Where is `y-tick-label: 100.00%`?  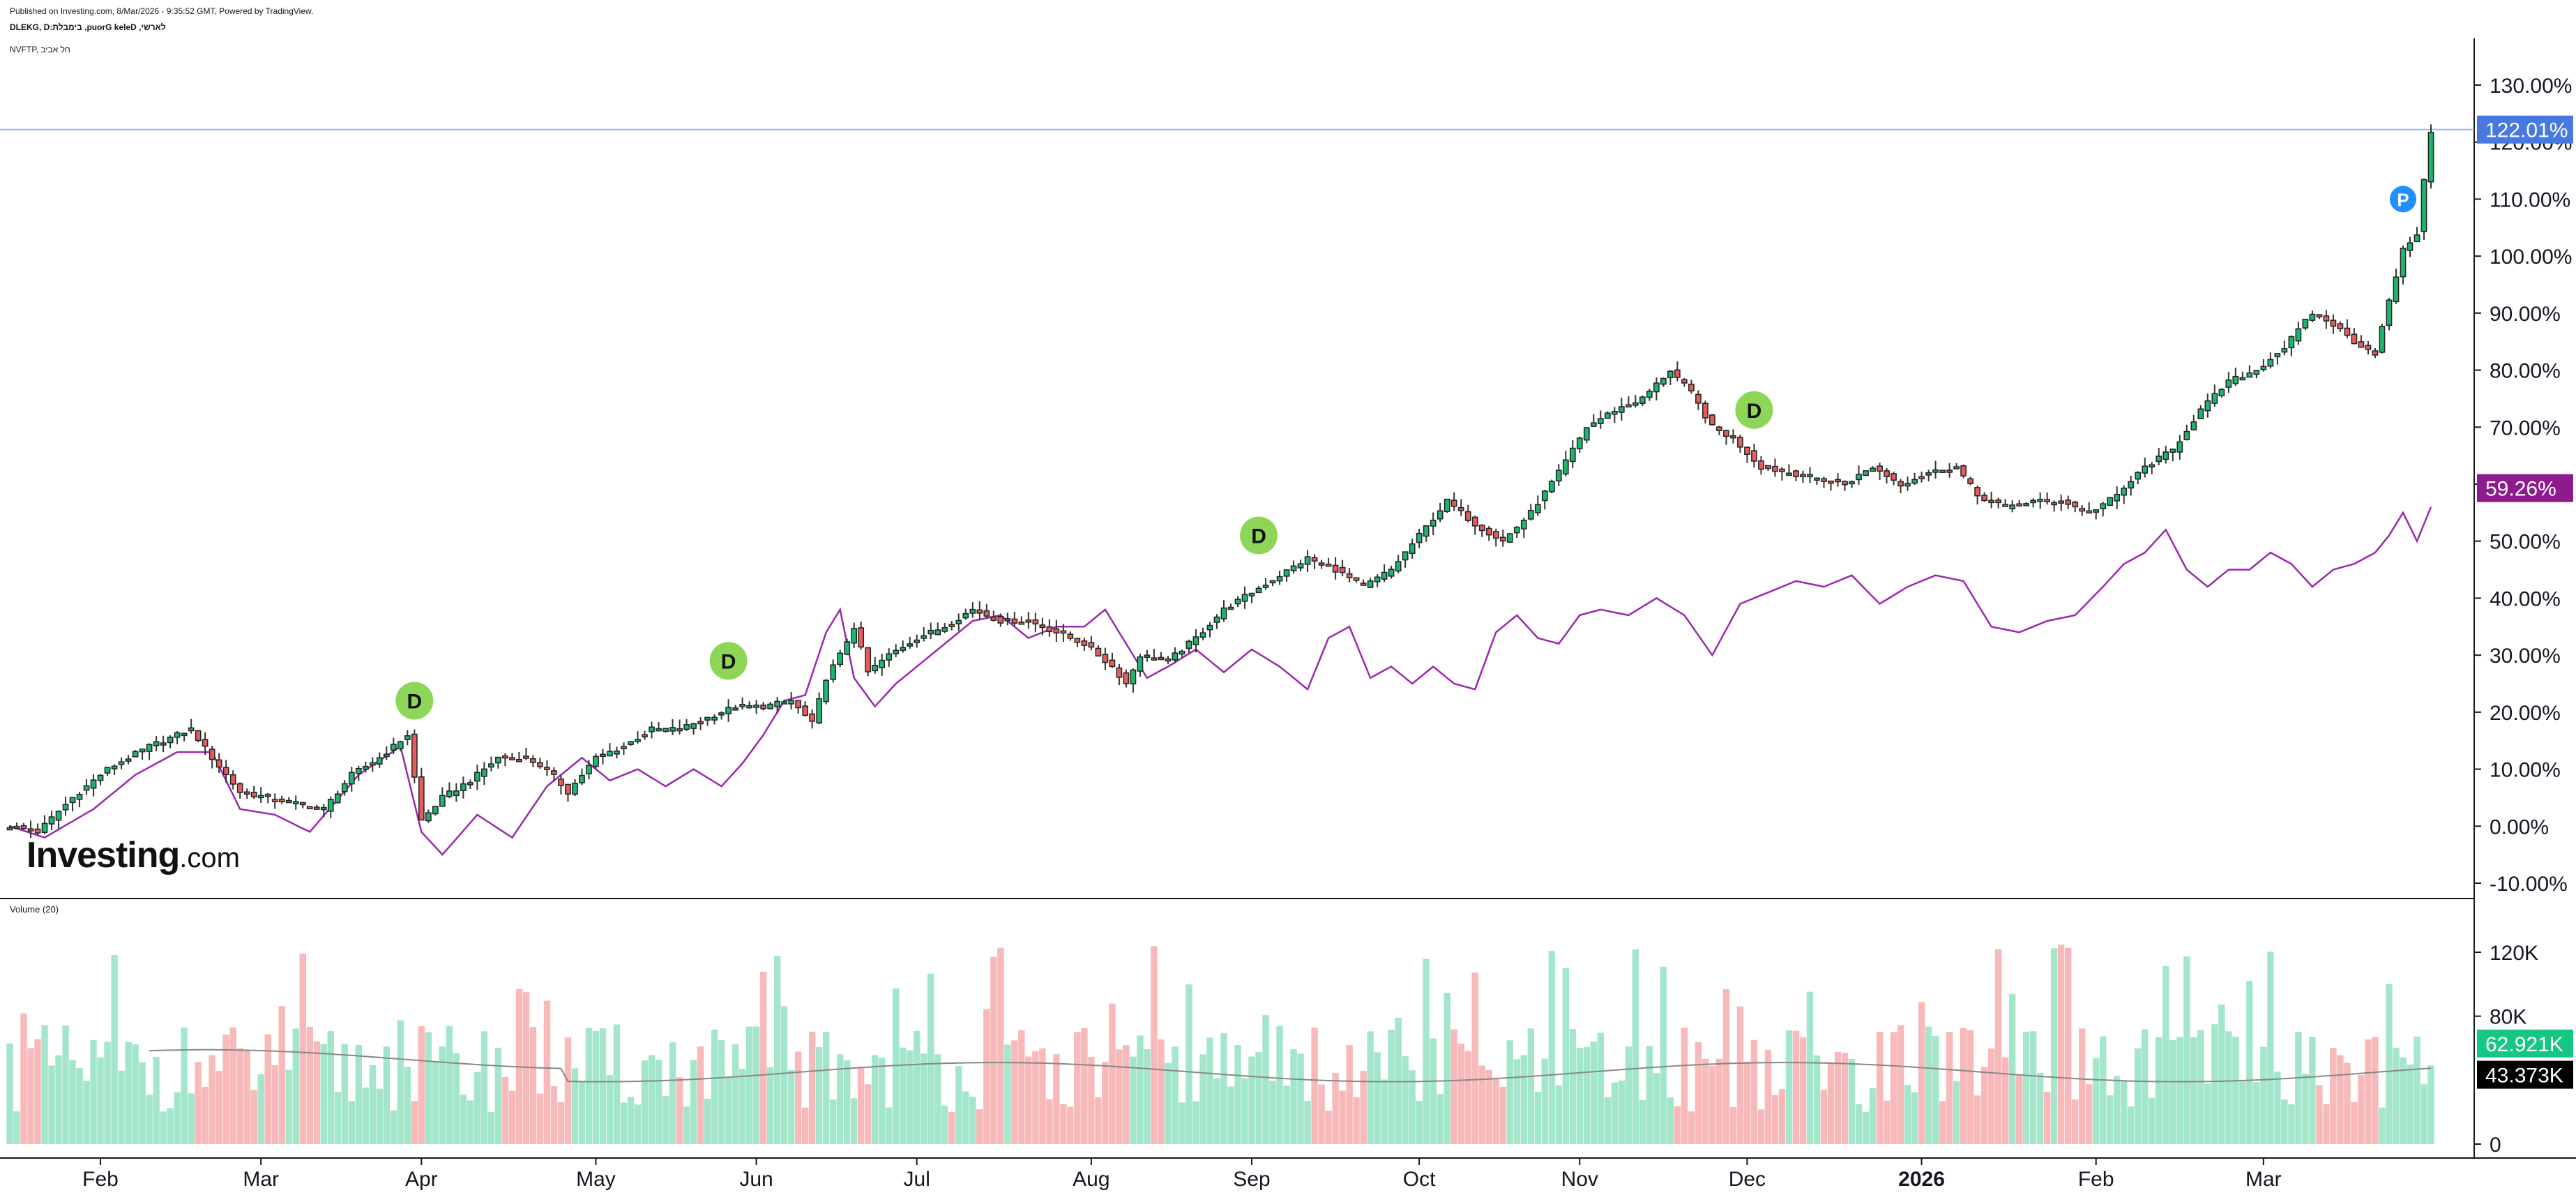
y-tick-label: 100.00% is located at coordinates (2531, 257).